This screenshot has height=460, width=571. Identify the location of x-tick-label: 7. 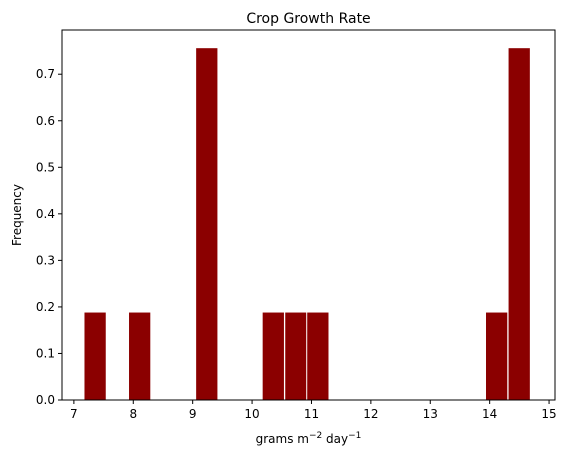
(74, 414).